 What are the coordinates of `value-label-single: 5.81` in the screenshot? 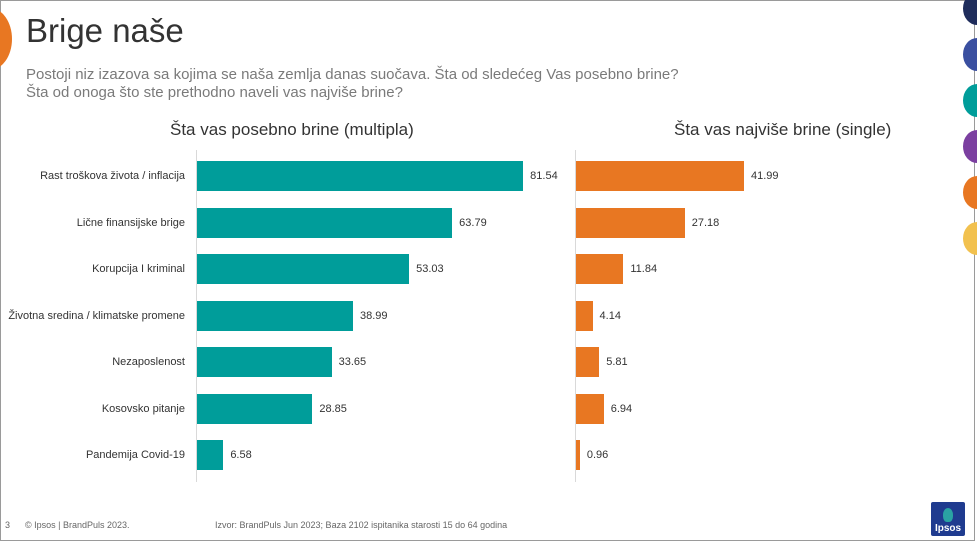 It's located at (617, 362).